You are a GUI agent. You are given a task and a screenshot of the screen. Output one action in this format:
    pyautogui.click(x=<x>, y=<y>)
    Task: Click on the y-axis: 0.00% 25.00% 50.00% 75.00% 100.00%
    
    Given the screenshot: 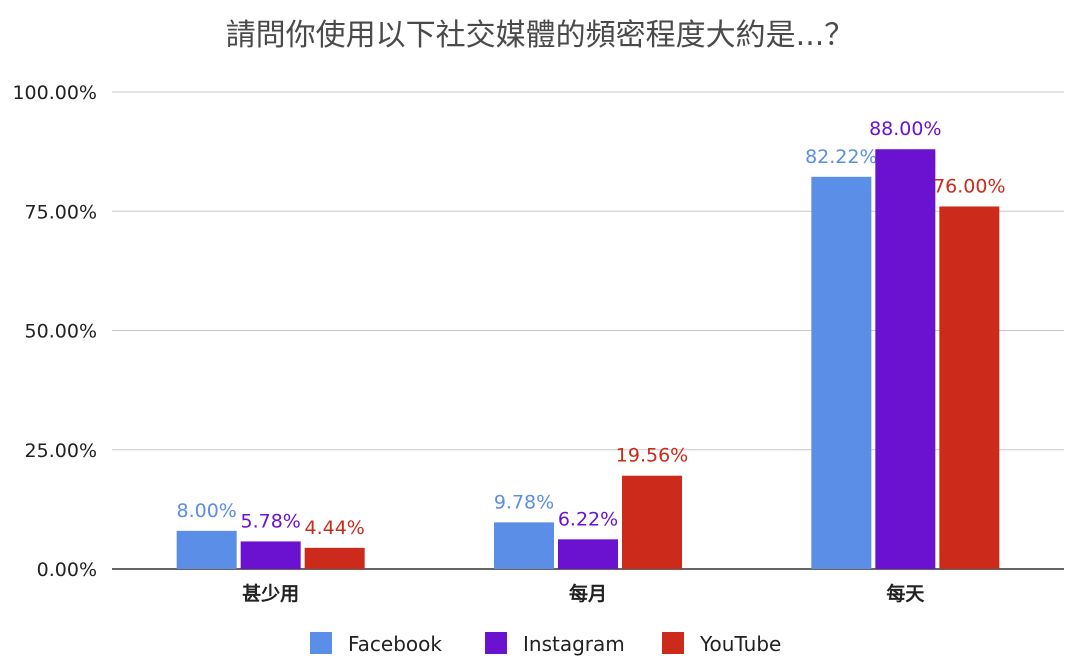 What is the action you would take?
    pyautogui.click(x=54, y=331)
    